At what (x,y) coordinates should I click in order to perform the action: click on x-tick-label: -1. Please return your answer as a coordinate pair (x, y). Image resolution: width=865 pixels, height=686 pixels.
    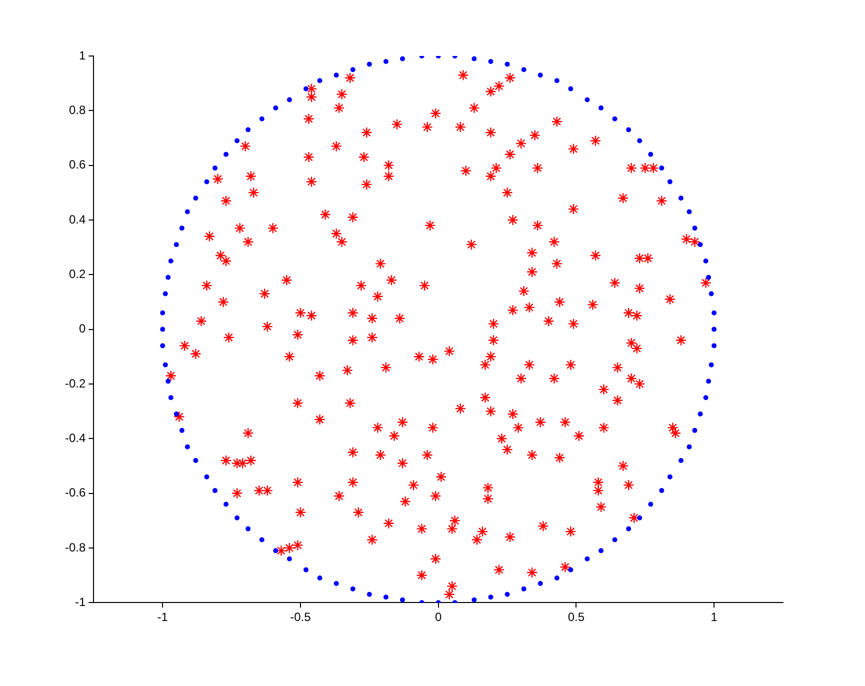
    Looking at the image, I should click on (162, 617).